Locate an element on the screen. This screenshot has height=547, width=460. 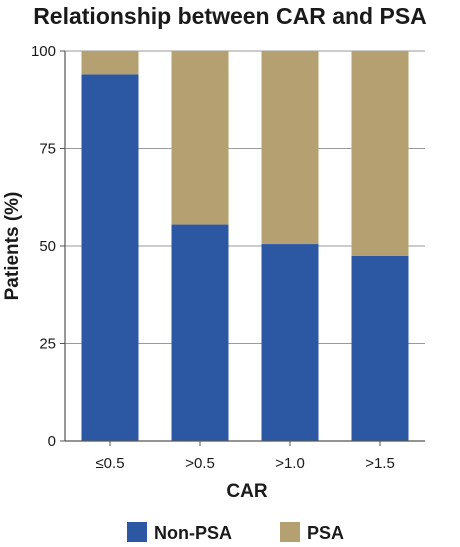
legend-label: PSA is located at coordinates (325, 533).